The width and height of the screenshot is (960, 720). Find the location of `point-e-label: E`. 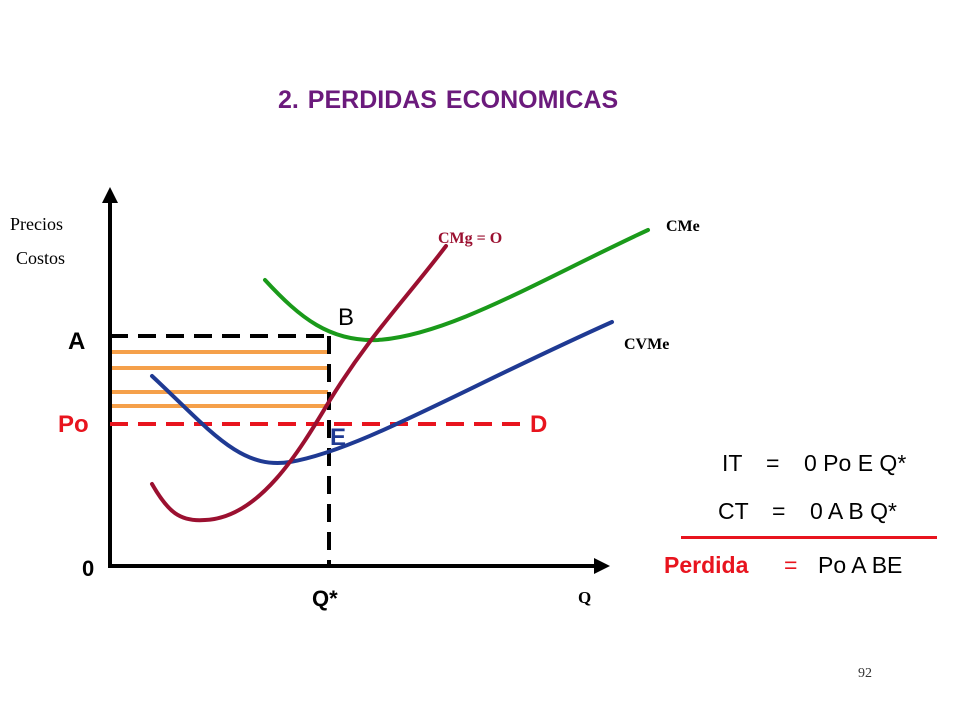

point-e-label: E is located at coordinates (338, 437).